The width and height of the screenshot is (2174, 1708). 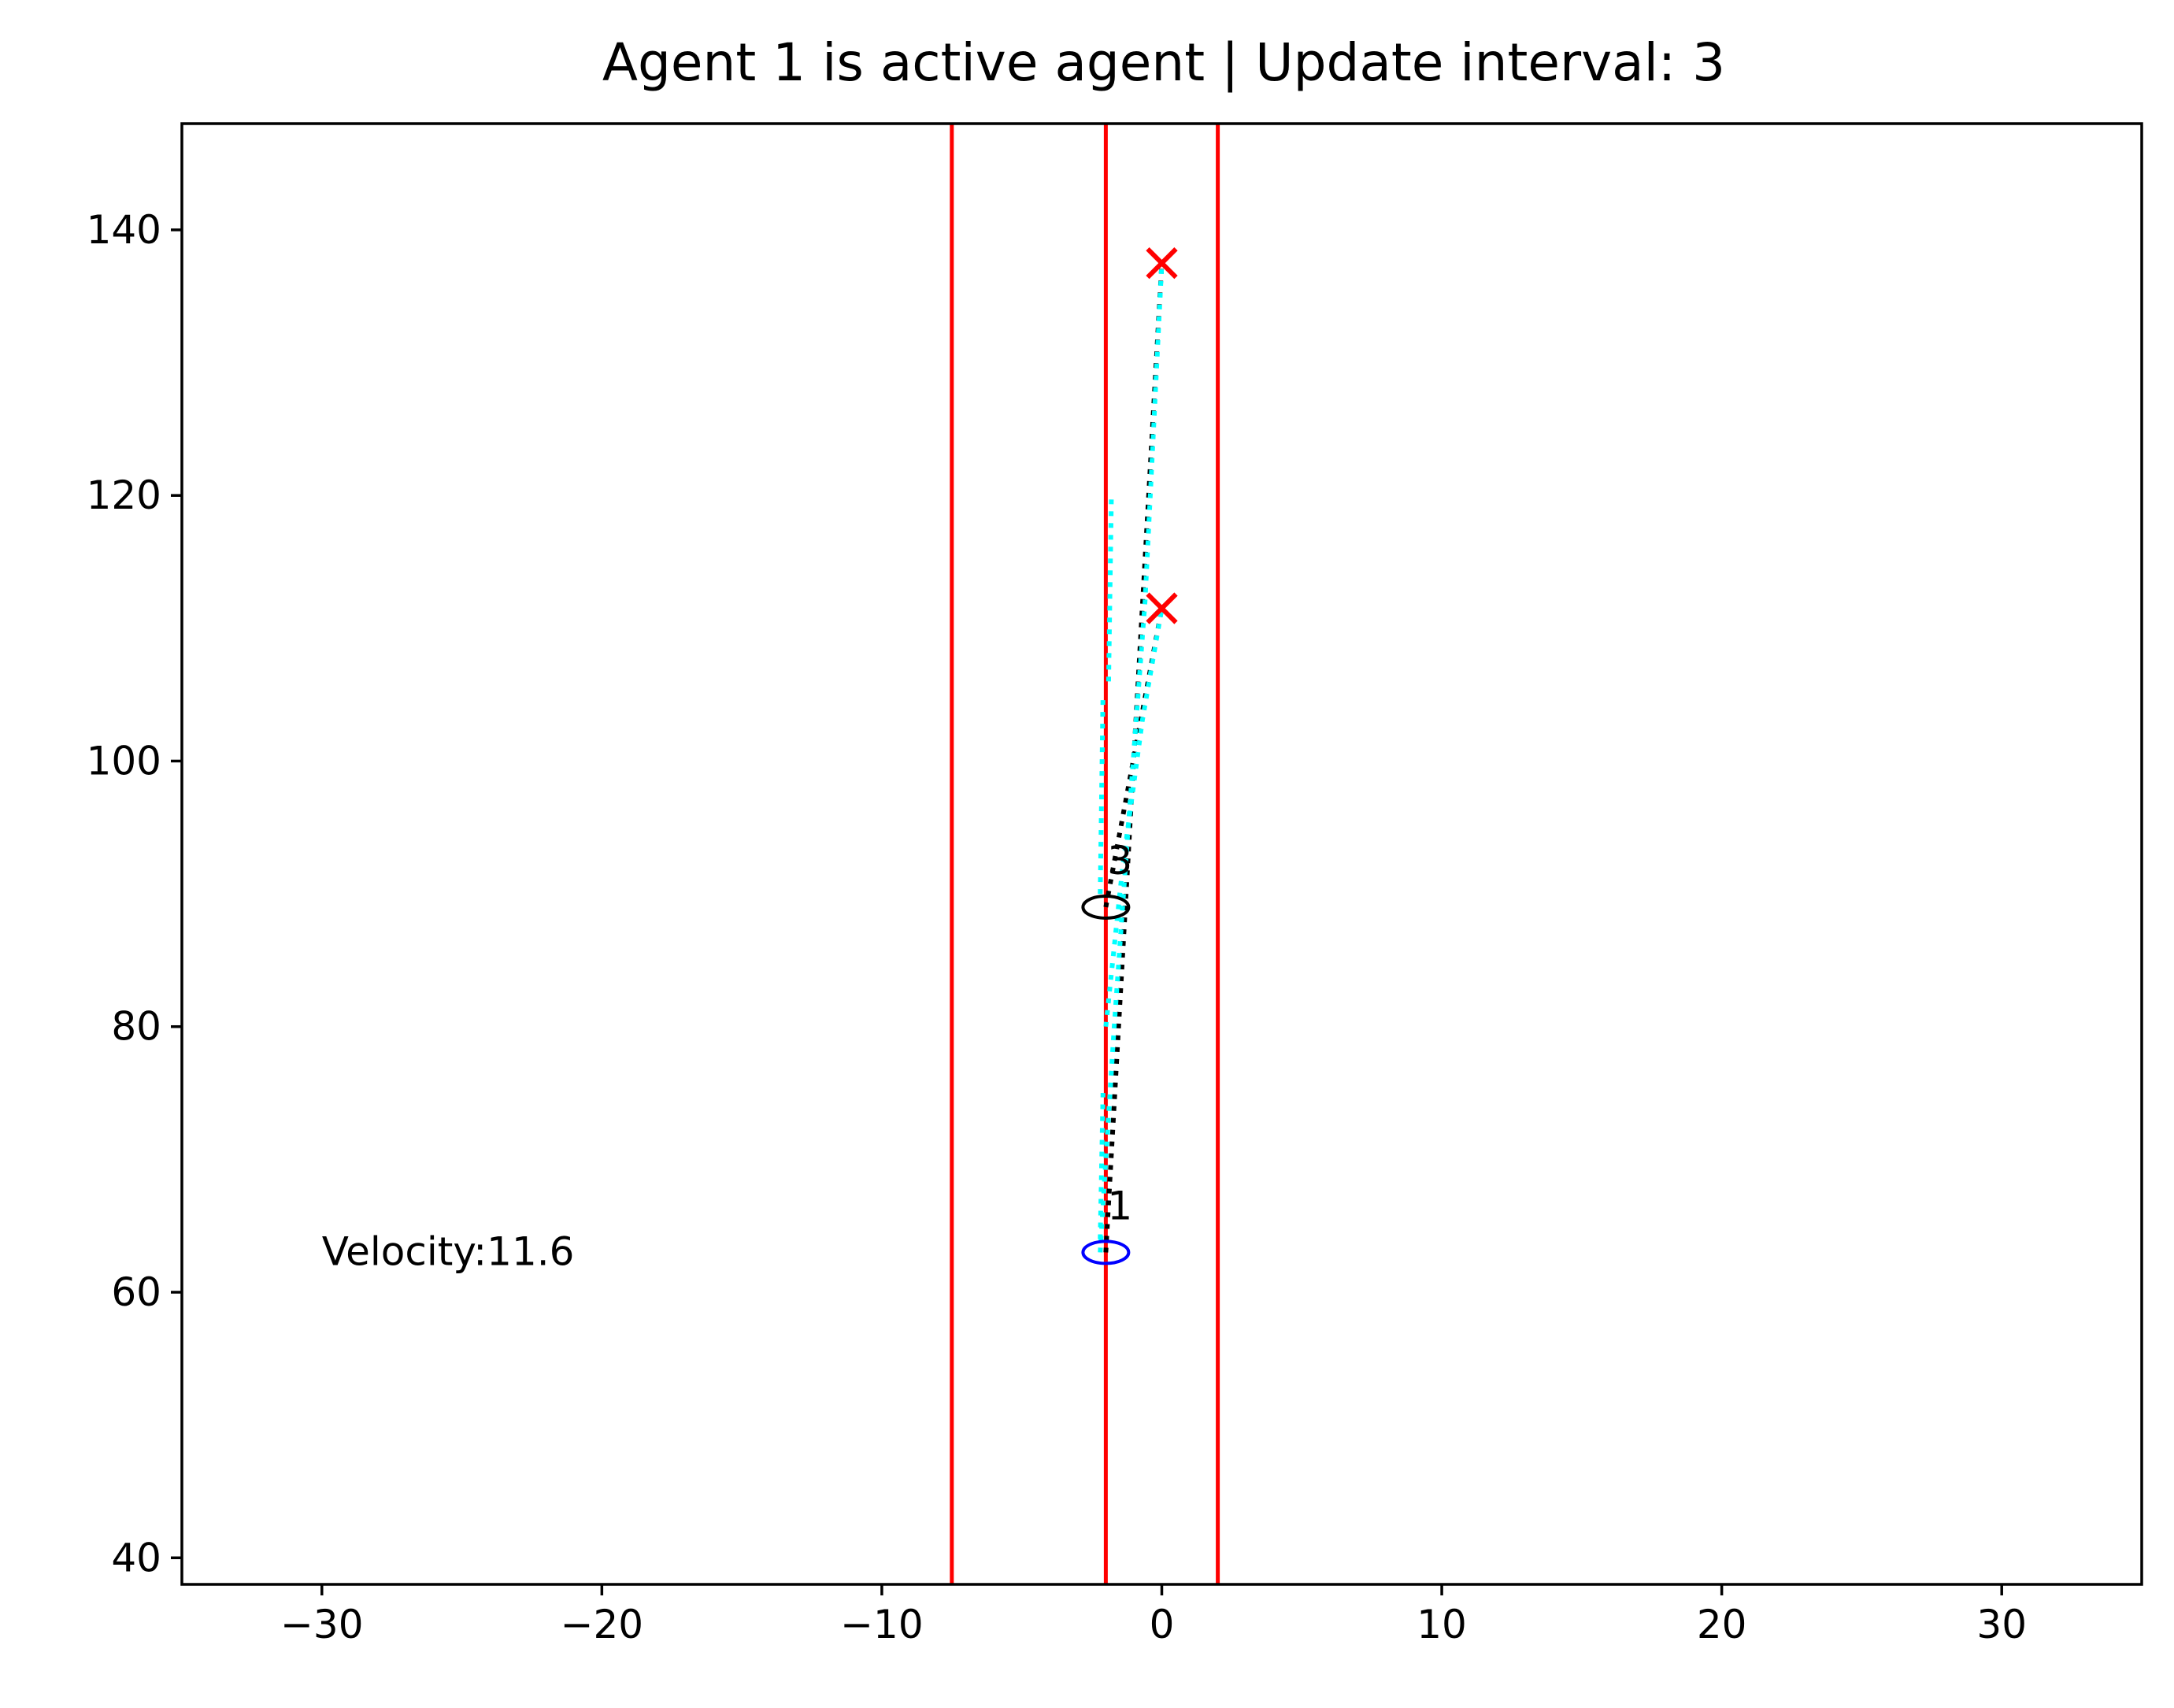 What do you see at coordinates (882, 1624) in the screenshot?
I see `x-tick-label-2: −10` at bounding box center [882, 1624].